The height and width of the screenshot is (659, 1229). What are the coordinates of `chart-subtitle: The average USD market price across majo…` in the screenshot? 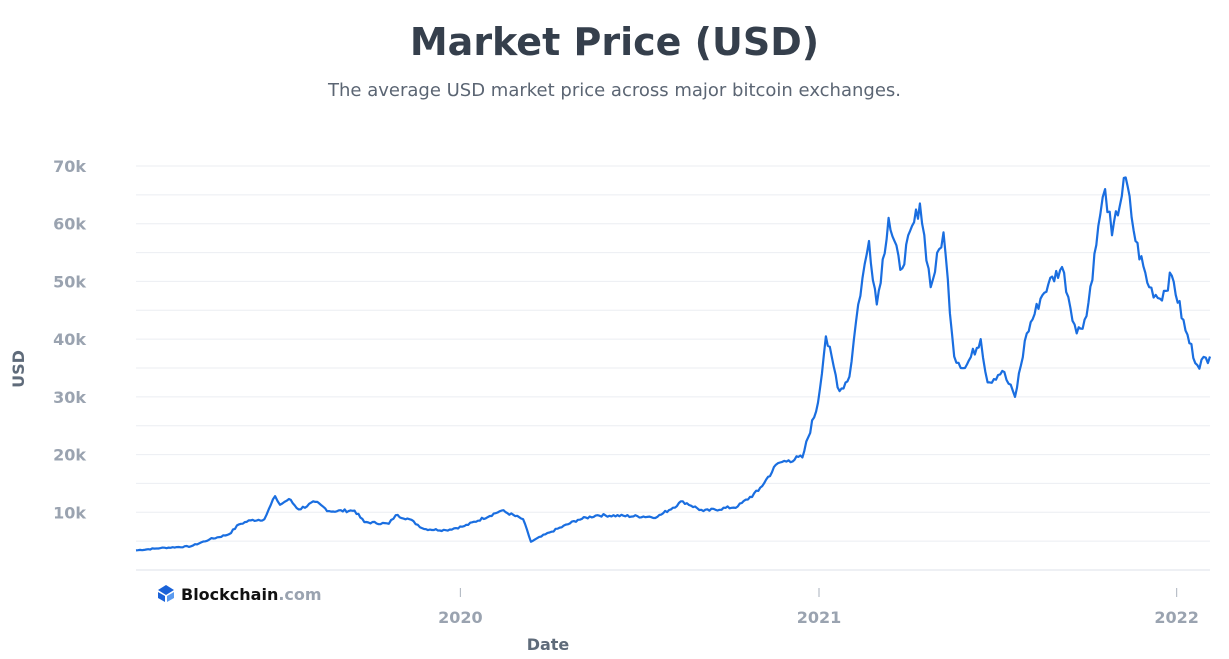 It's located at (614, 90).